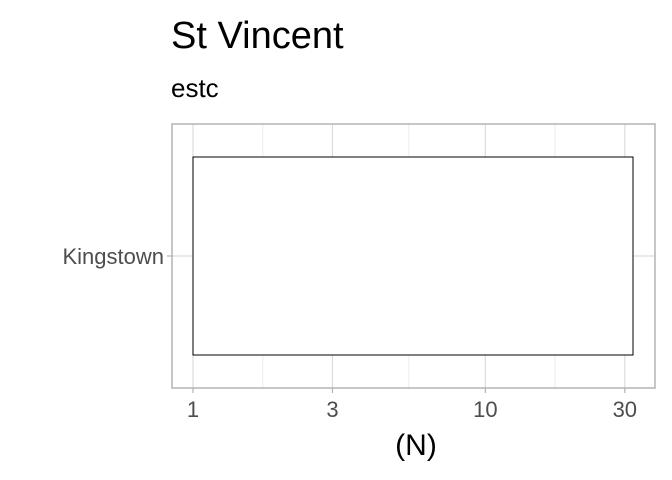  What do you see at coordinates (195, 88) in the screenshot?
I see `chart-subtitle: estc` at bounding box center [195, 88].